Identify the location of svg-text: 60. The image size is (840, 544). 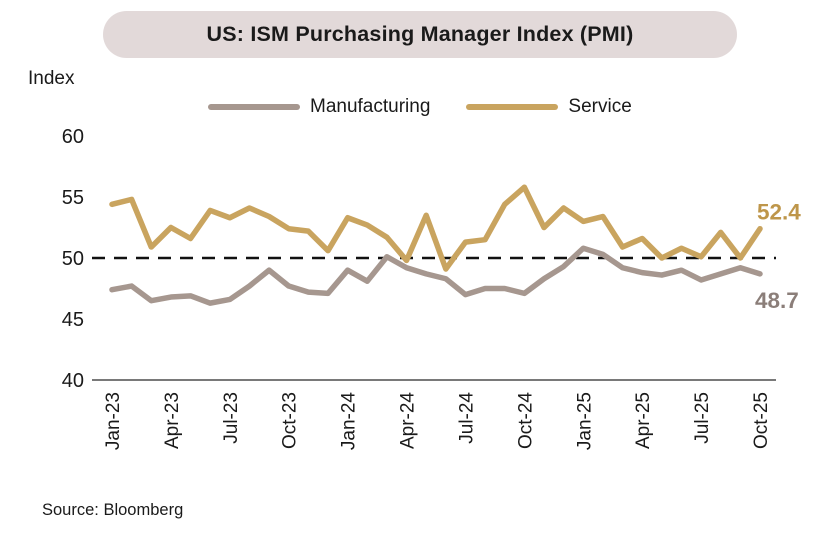
(73, 137).